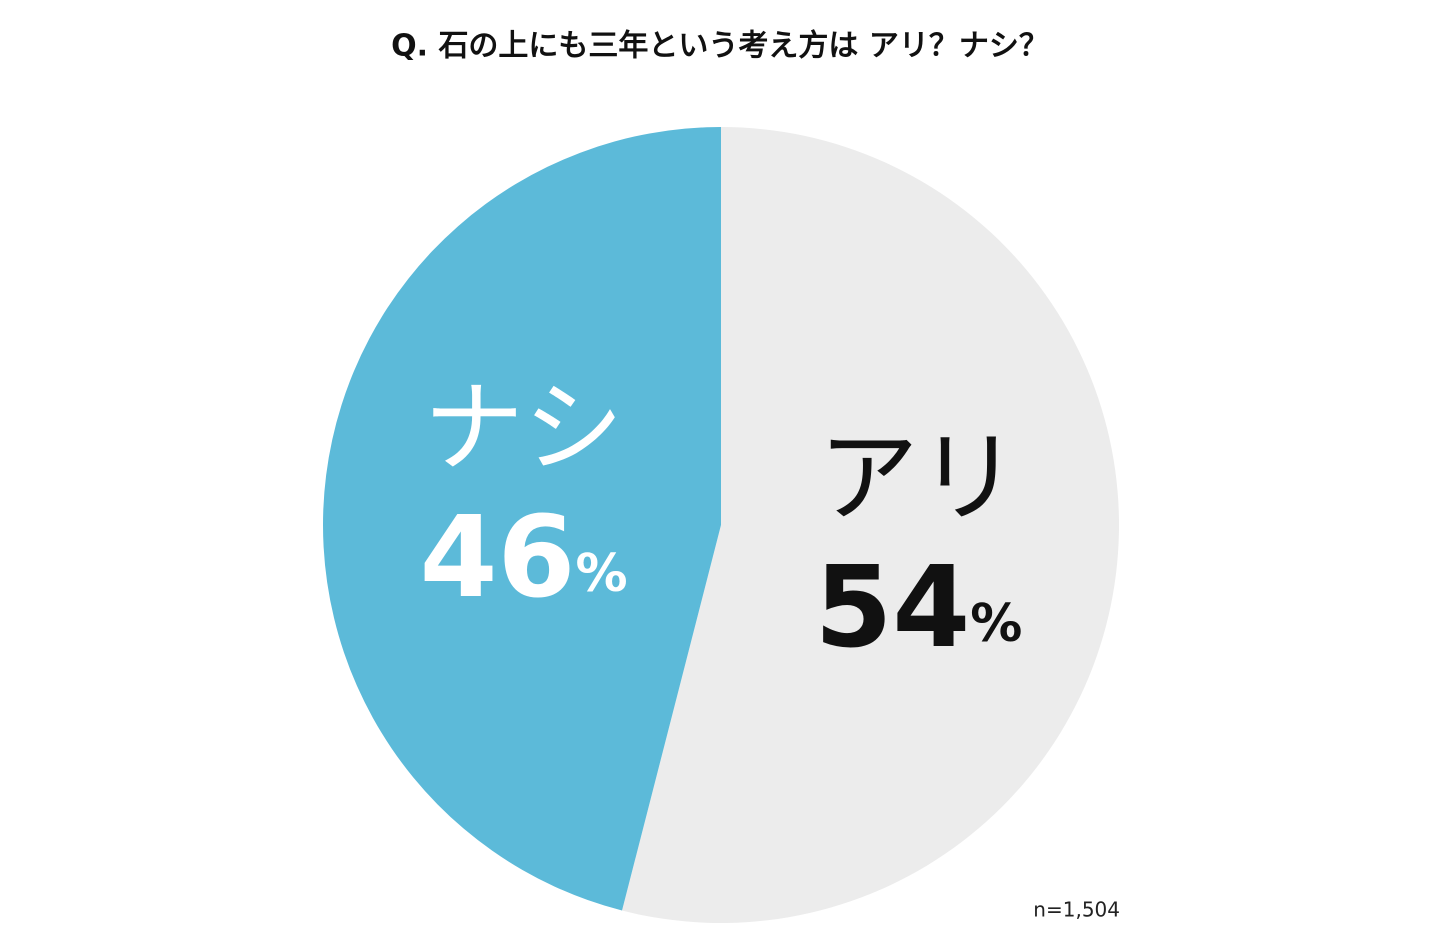 The height and width of the screenshot is (952, 1440). Describe the element at coordinates (524, 427) in the screenshot. I see `slice-label: ナシ` at that location.